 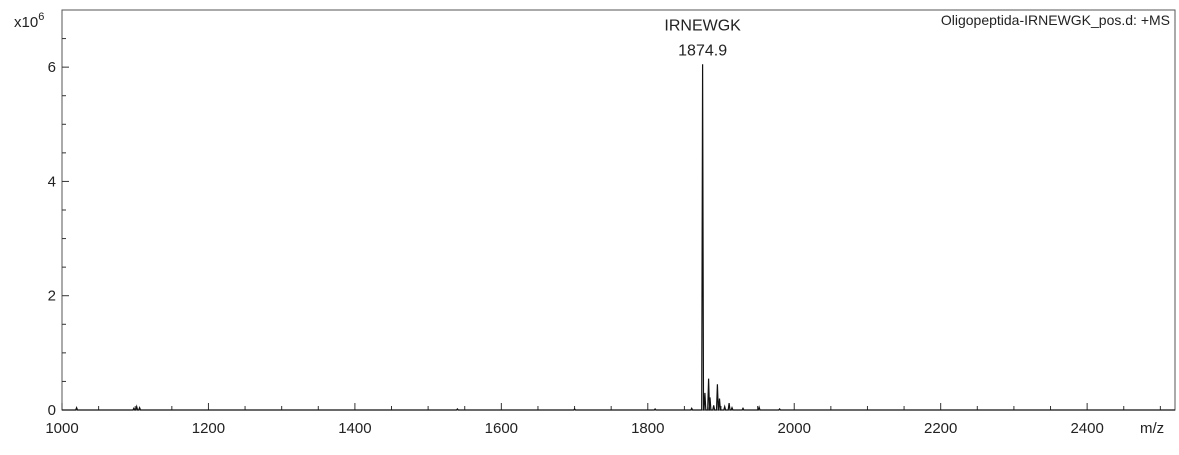 What do you see at coordinates (1055, 20) in the screenshot?
I see `chart-title: Oligopeptida-IRNEWGK_pos.d: +MS` at bounding box center [1055, 20].